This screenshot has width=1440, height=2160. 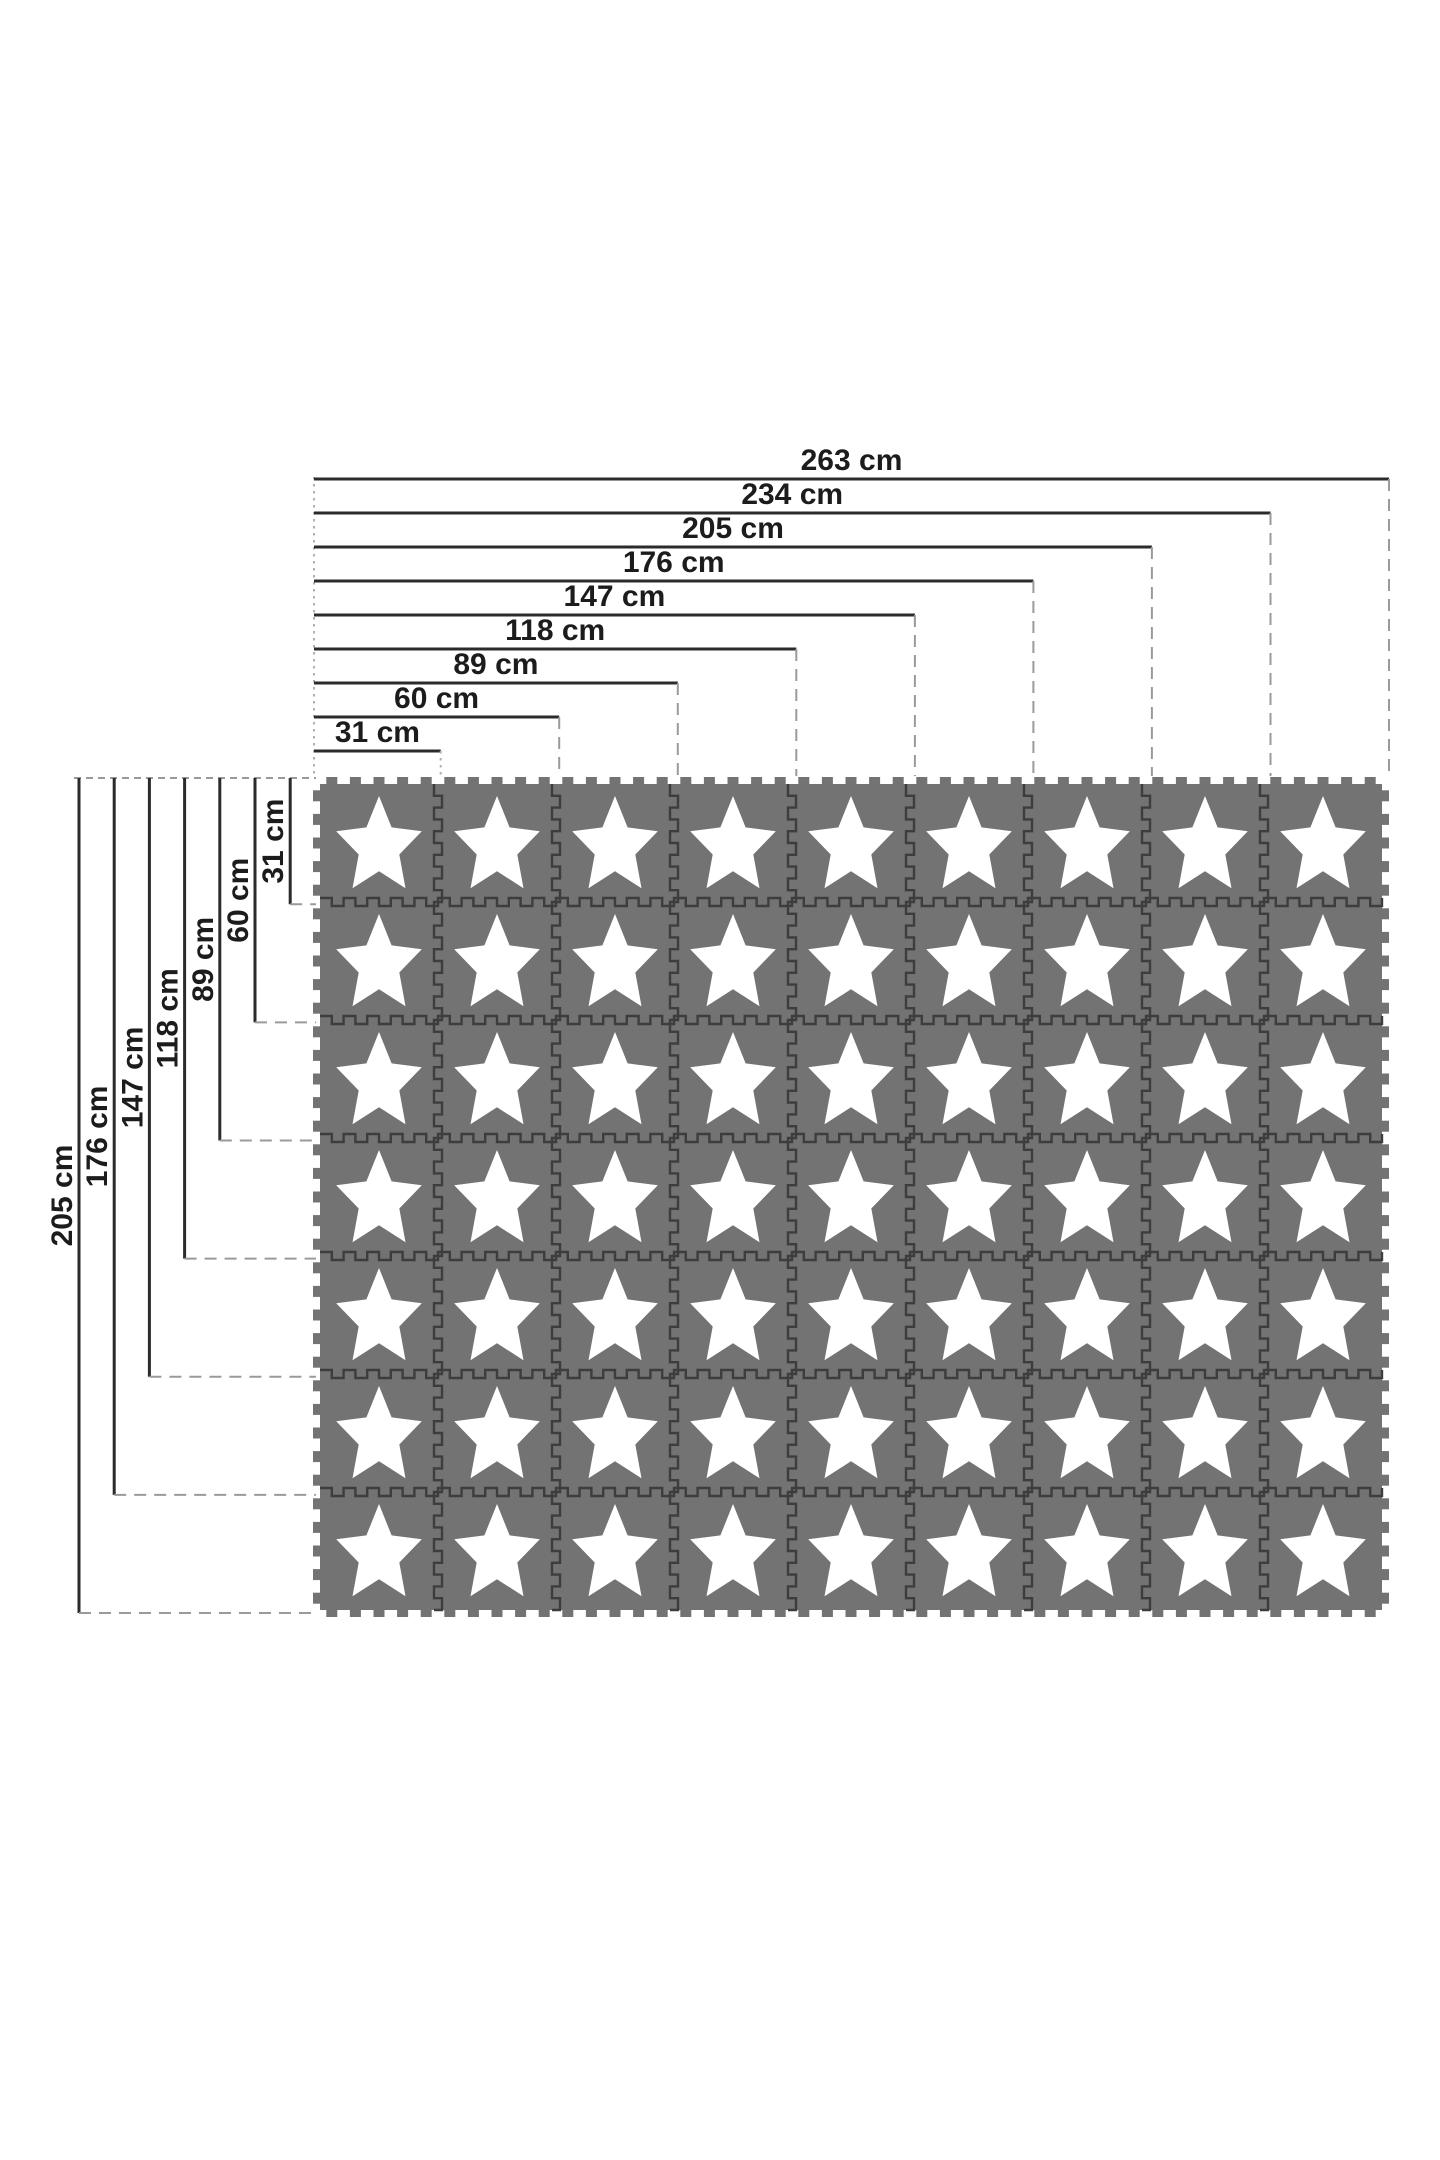 What do you see at coordinates (238, 900) in the screenshot?
I see `dimension-label-left: 60 cm` at bounding box center [238, 900].